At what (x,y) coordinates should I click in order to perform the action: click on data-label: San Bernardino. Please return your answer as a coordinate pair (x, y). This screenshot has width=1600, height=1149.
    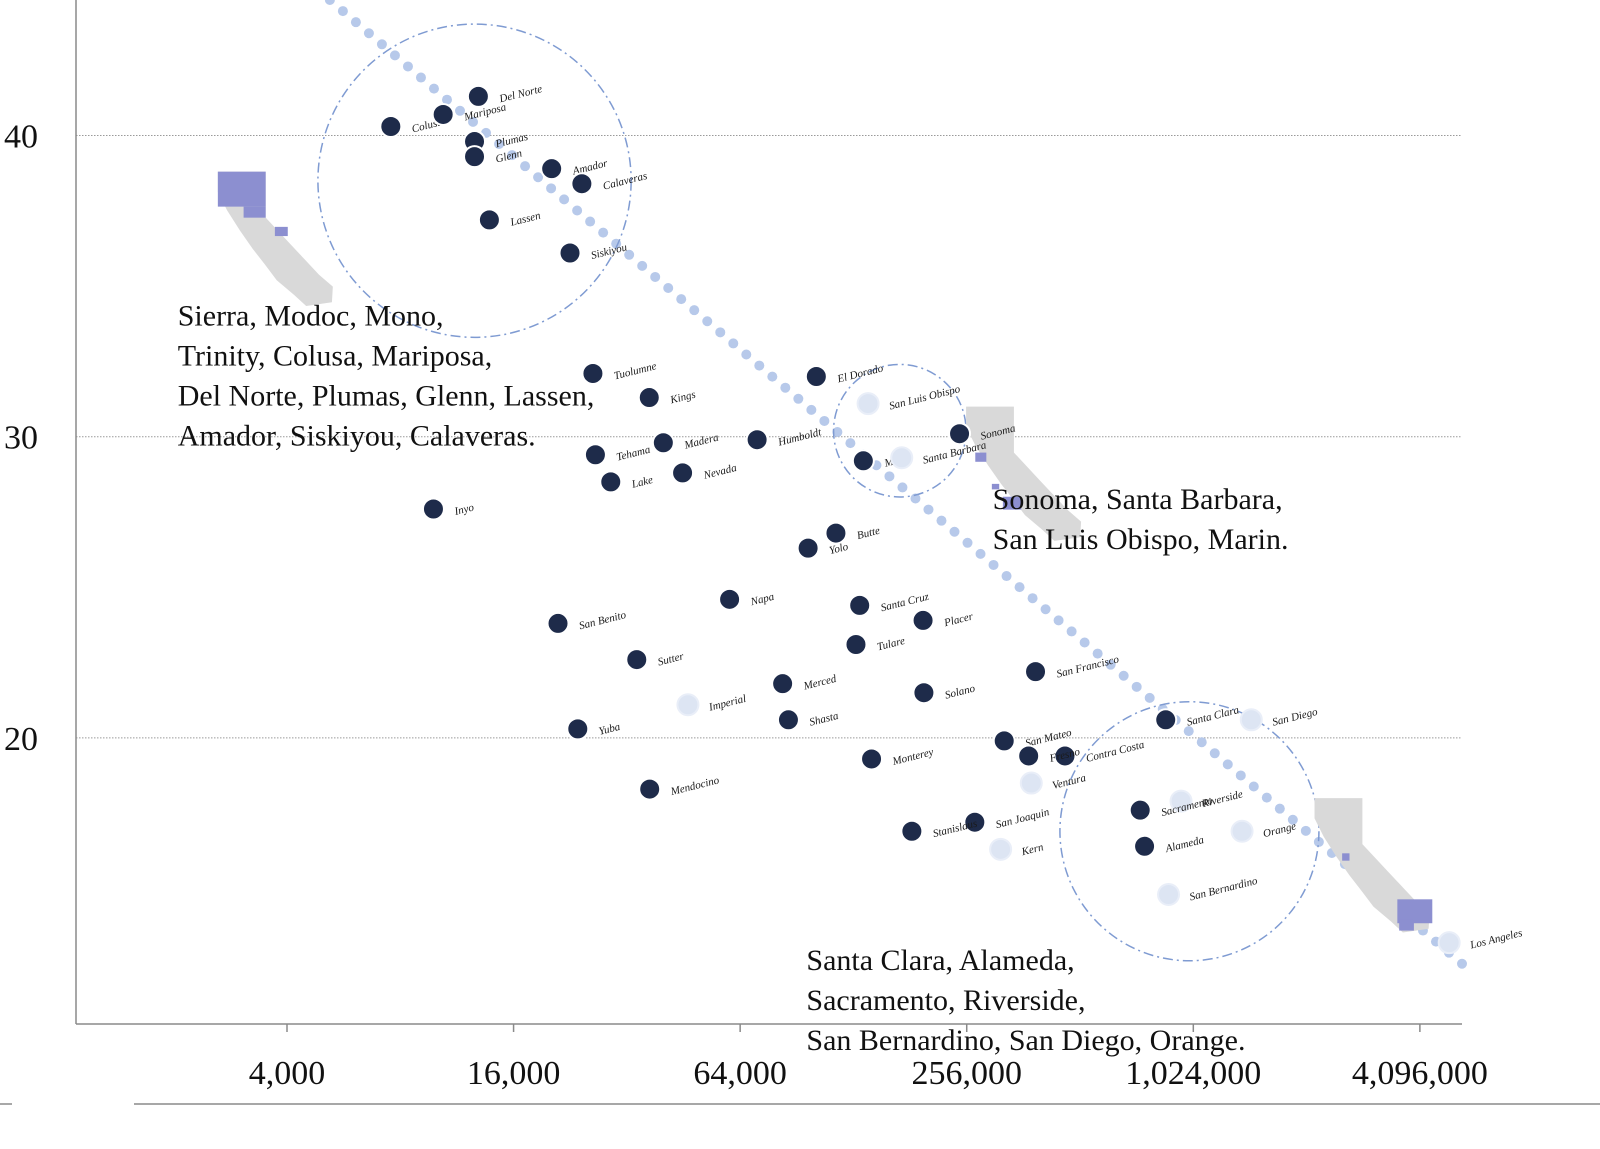
    Looking at the image, I should click on (1223, 889).